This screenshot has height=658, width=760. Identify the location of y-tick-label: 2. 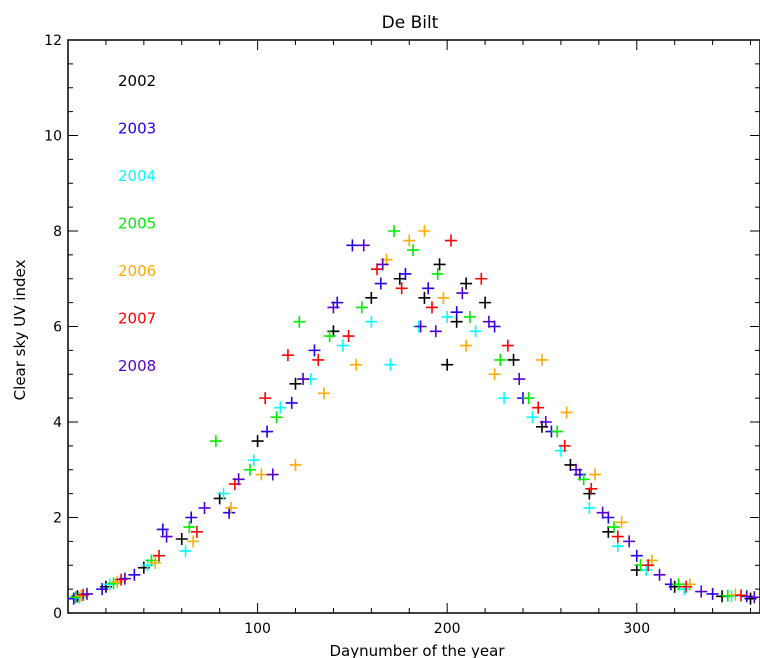
(57, 519).